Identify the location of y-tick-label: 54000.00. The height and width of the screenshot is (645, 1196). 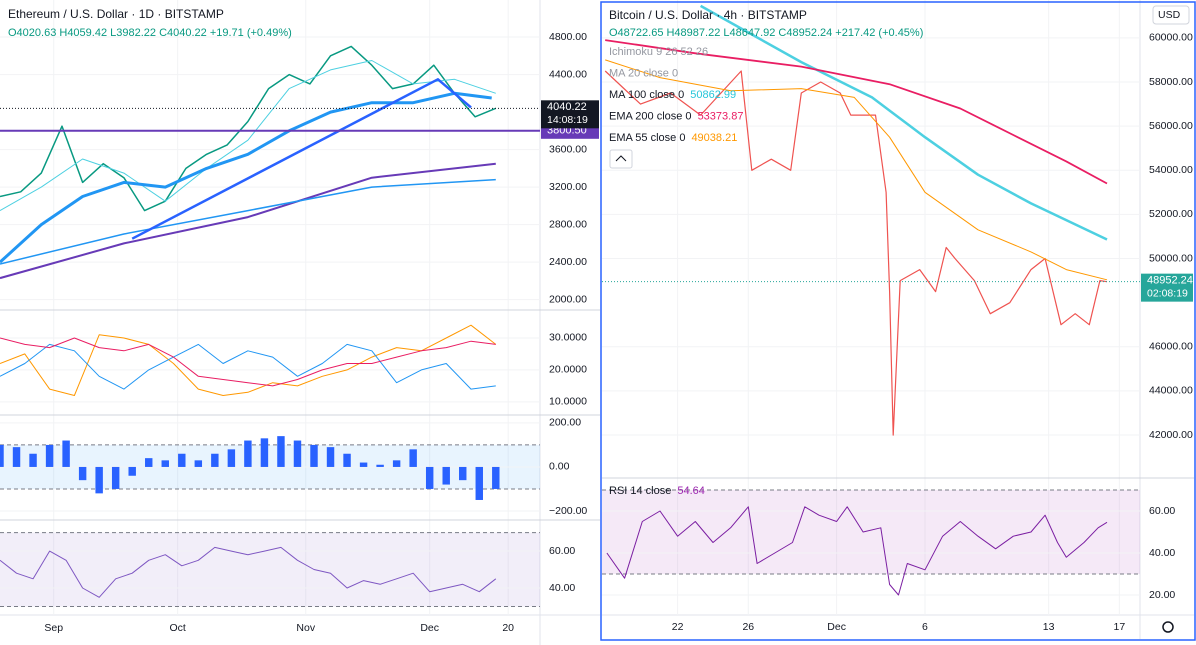
(1171, 170).